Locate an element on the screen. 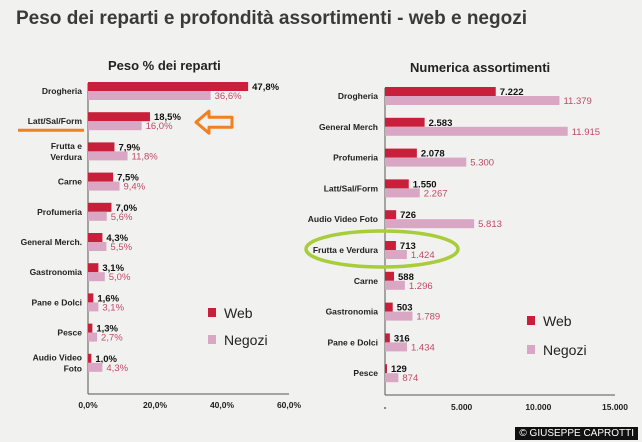 The width and height of the screenshot is (642, 442). bar-negozi-profumeria is located at coordinates (97, 216).